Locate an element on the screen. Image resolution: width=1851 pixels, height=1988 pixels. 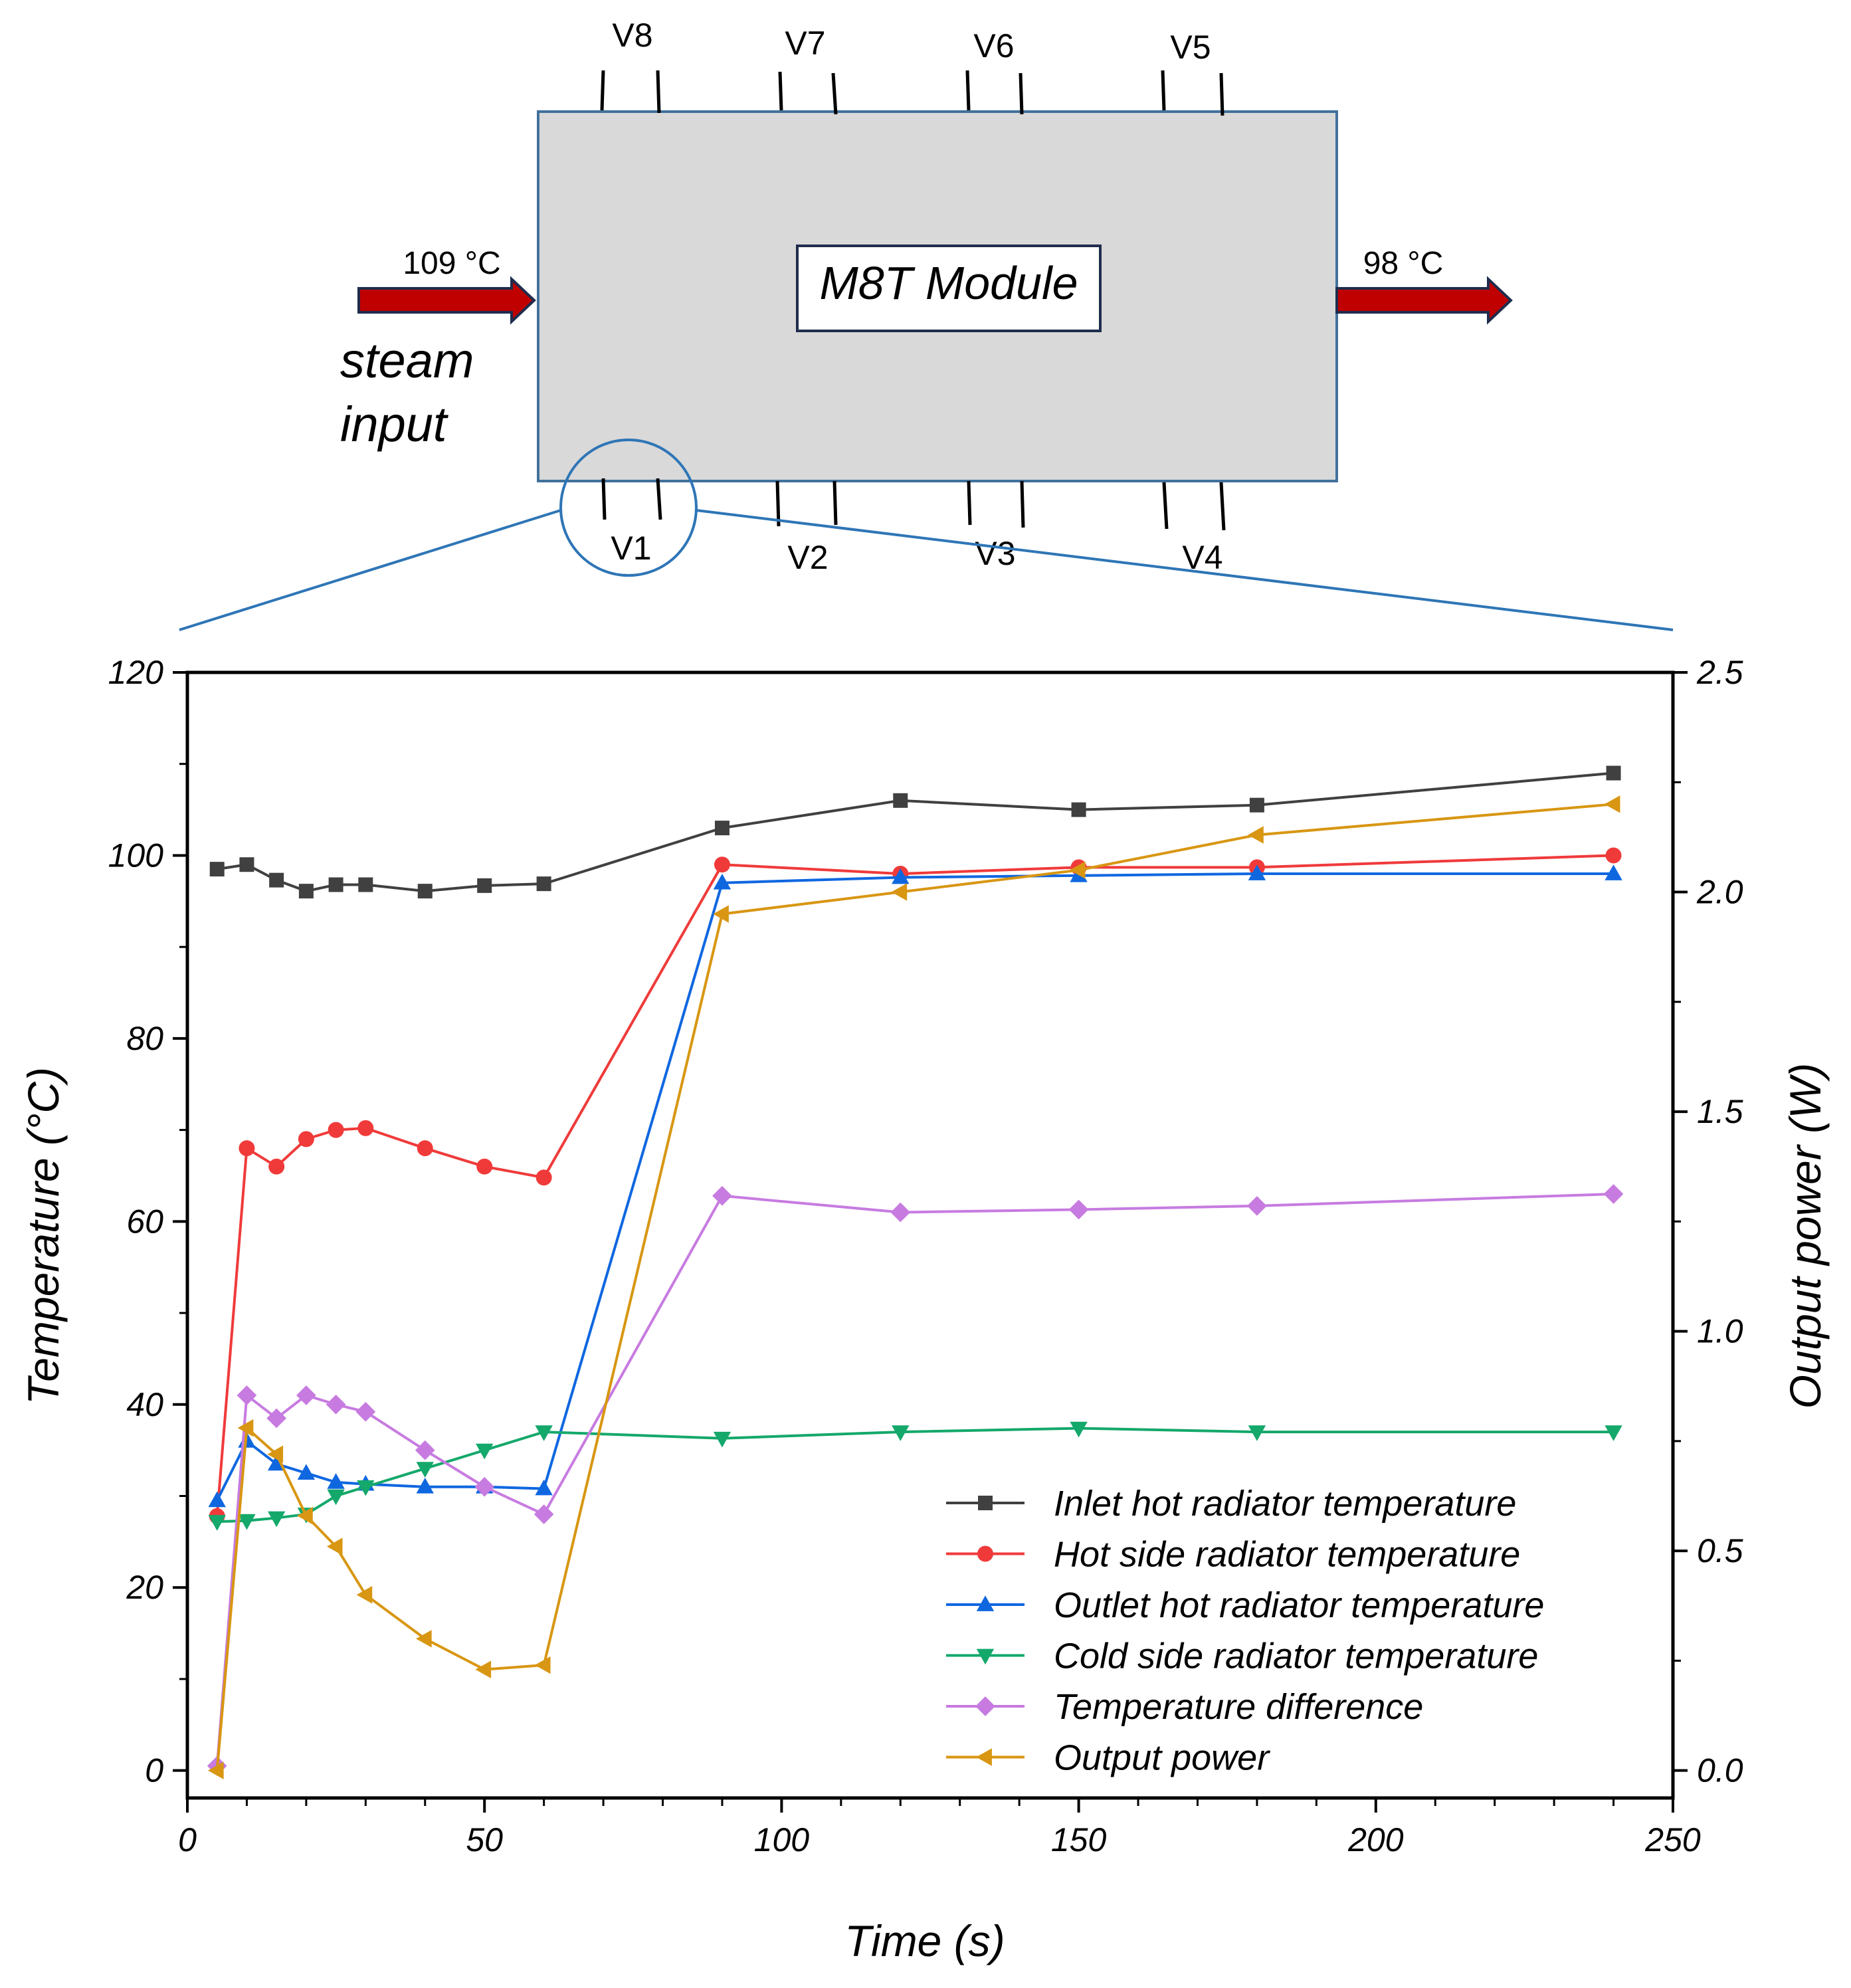
y-left-tick-label: 60 is located at coordinates (144, 1221).